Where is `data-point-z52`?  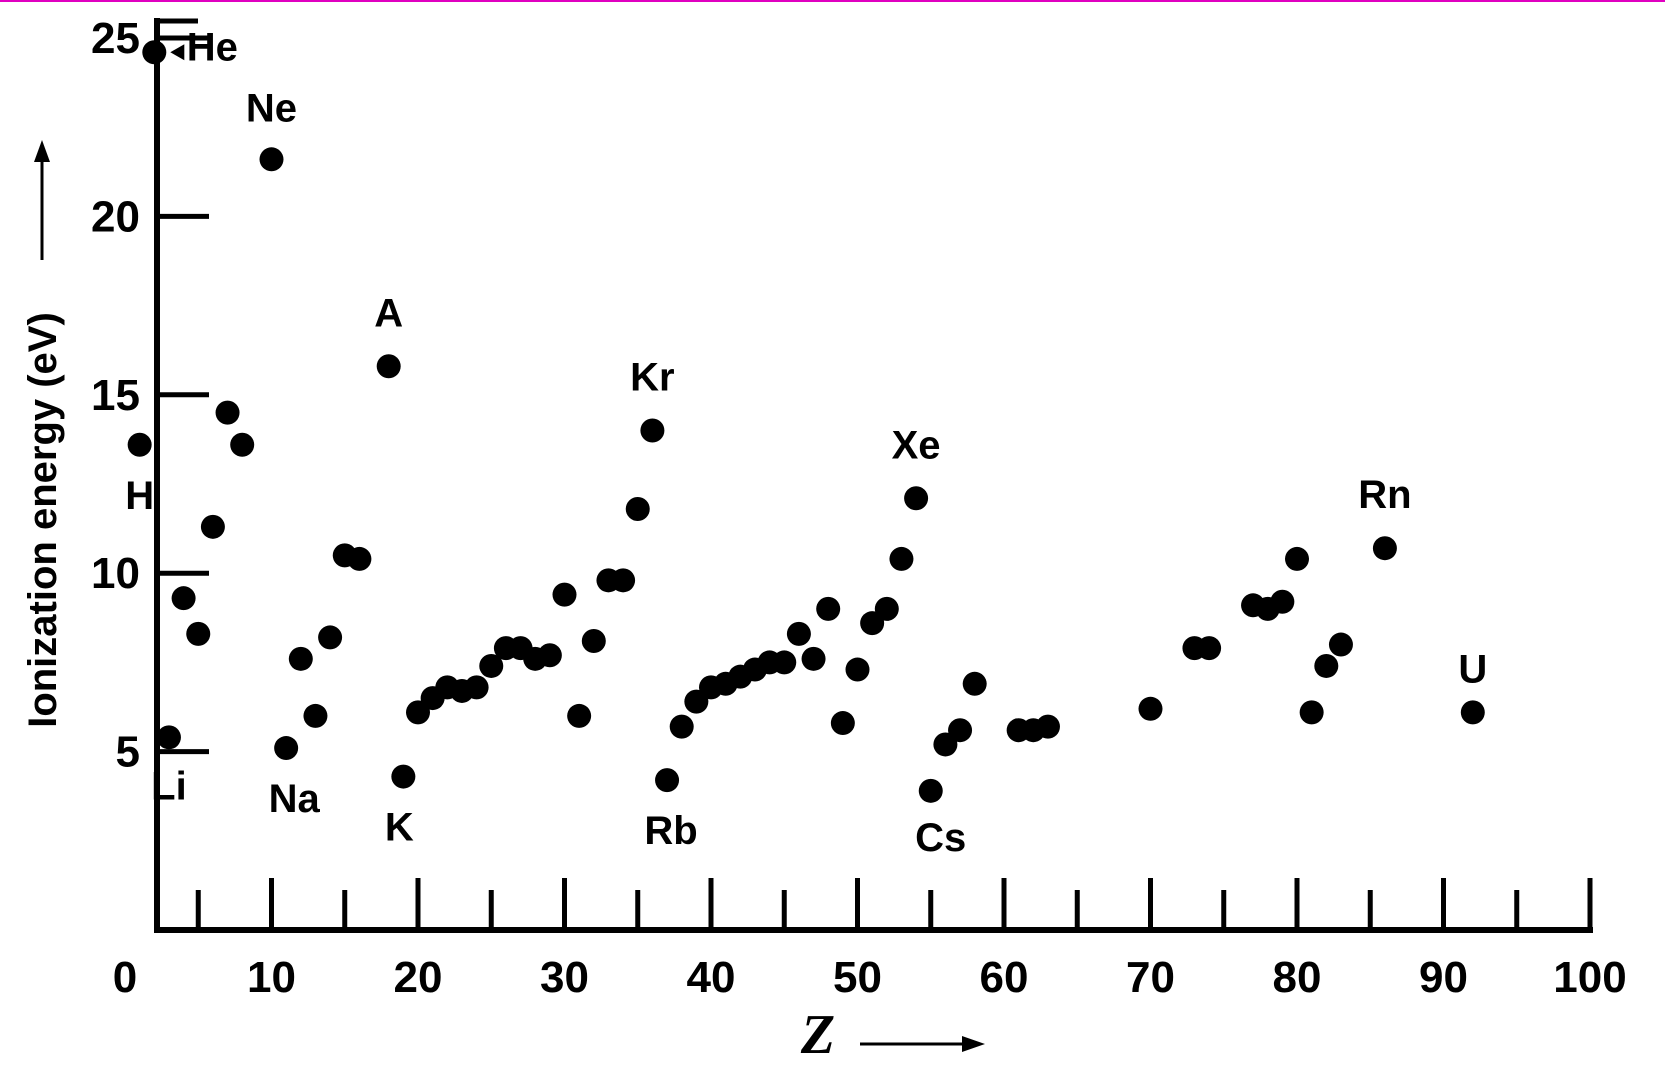
data-point-z52 is located at coordinates (886, 608).